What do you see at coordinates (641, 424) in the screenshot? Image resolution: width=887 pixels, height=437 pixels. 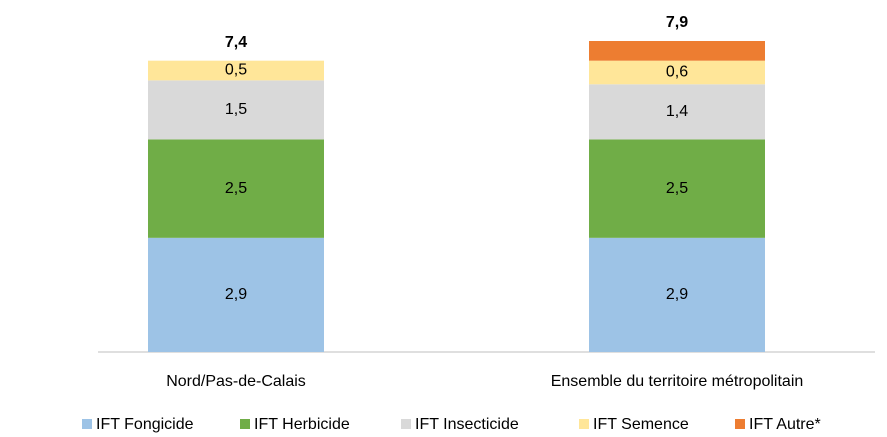 I see `legend-label: IFT Semence` at bounding box center [641, 424].